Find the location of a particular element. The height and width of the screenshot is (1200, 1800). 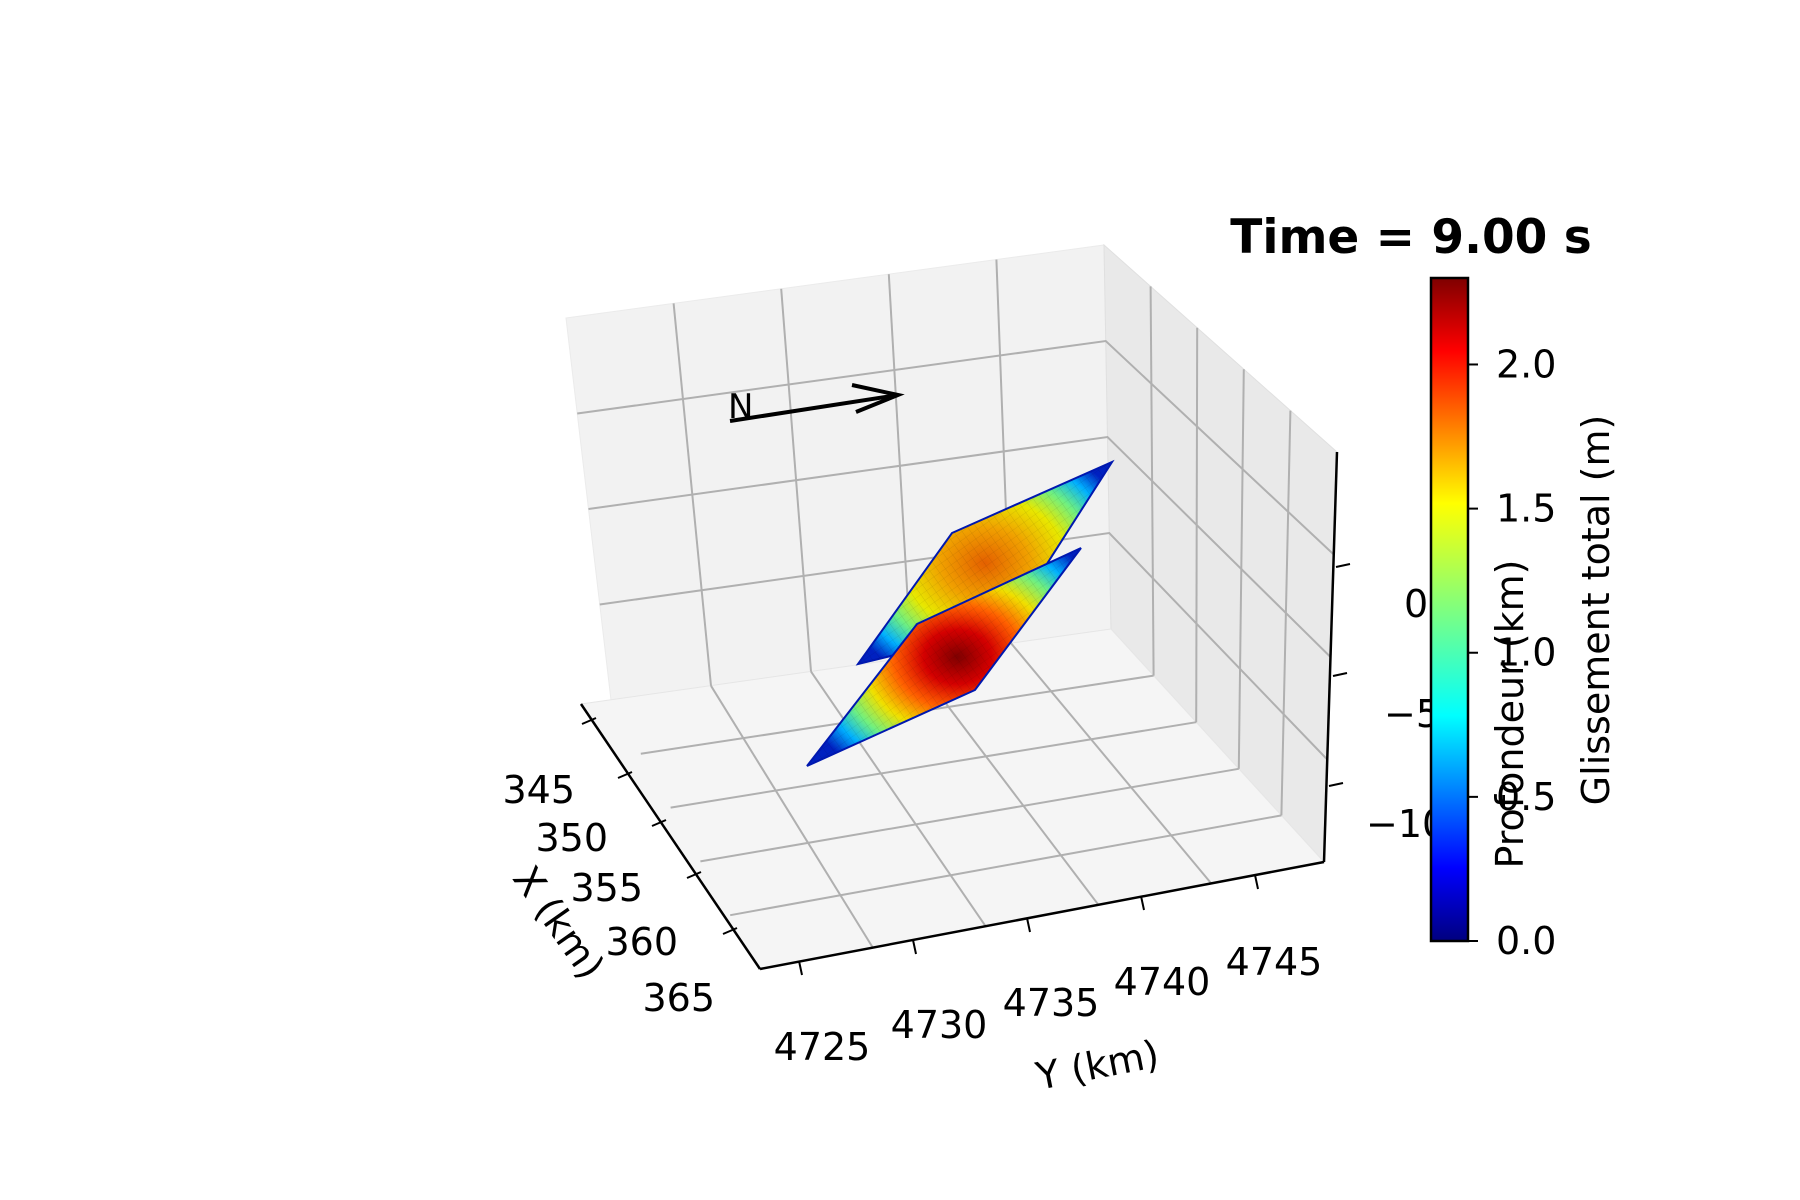

x-tick-labels: 345 350 355 360 365 is located at coordinates (608, 894).